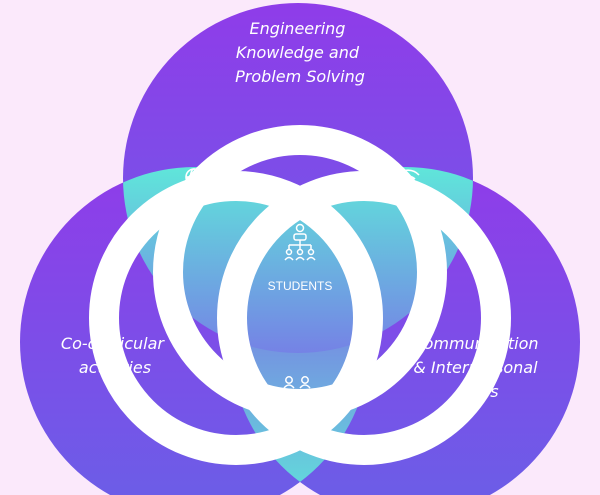  I want to click on peer-network-icon, so click(297, 391).